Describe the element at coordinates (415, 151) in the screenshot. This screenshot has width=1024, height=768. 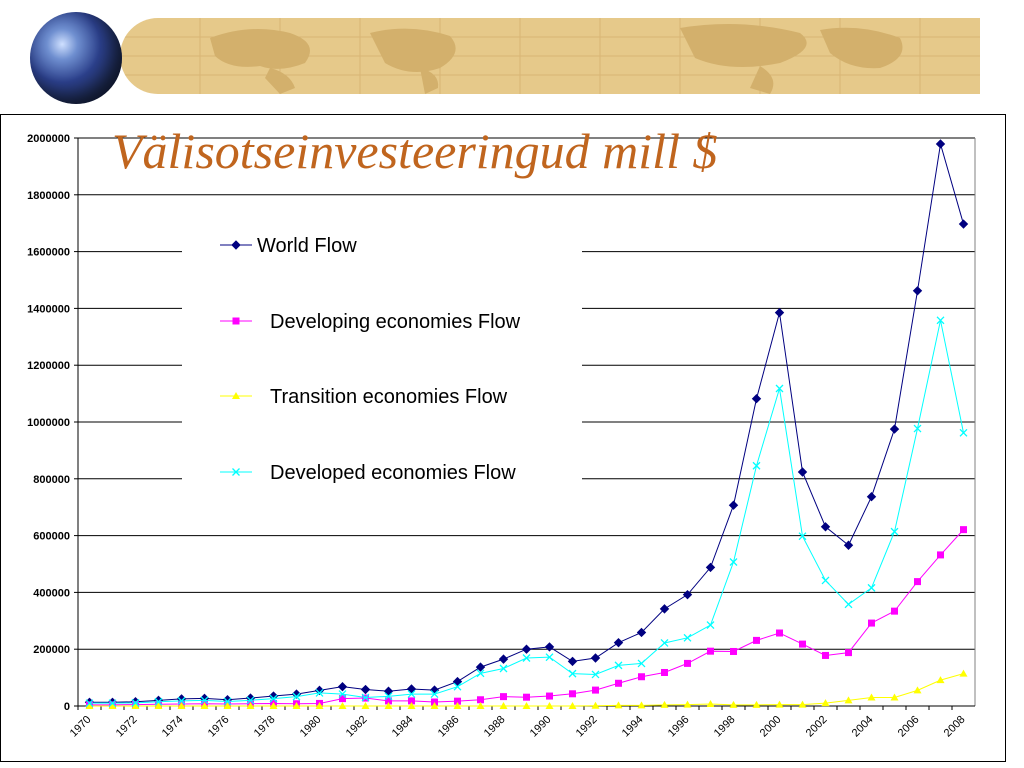
I see `chart-title: Välisotseinvesteeringud mill $` at that location.